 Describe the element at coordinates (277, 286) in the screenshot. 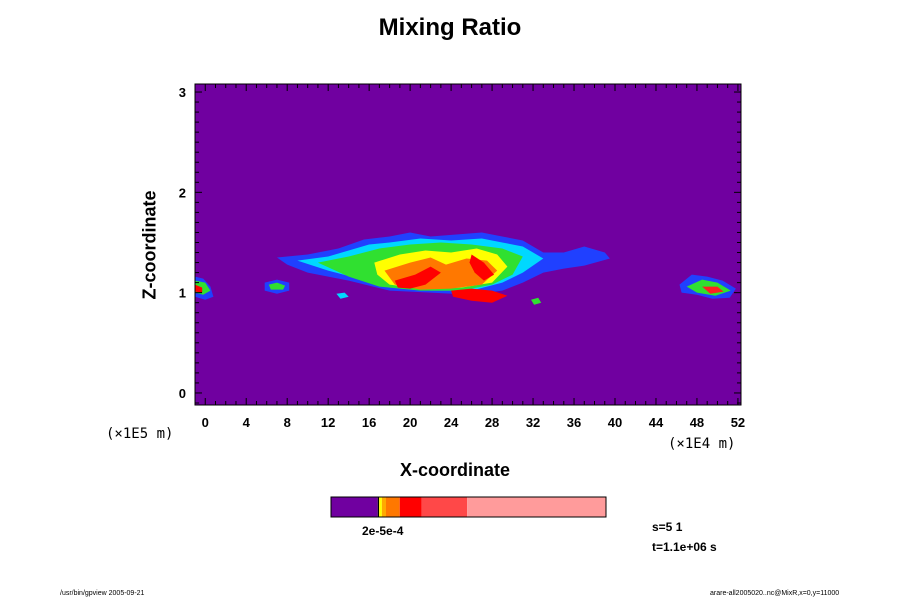

I see `contour-region-green-blob1` at that location.